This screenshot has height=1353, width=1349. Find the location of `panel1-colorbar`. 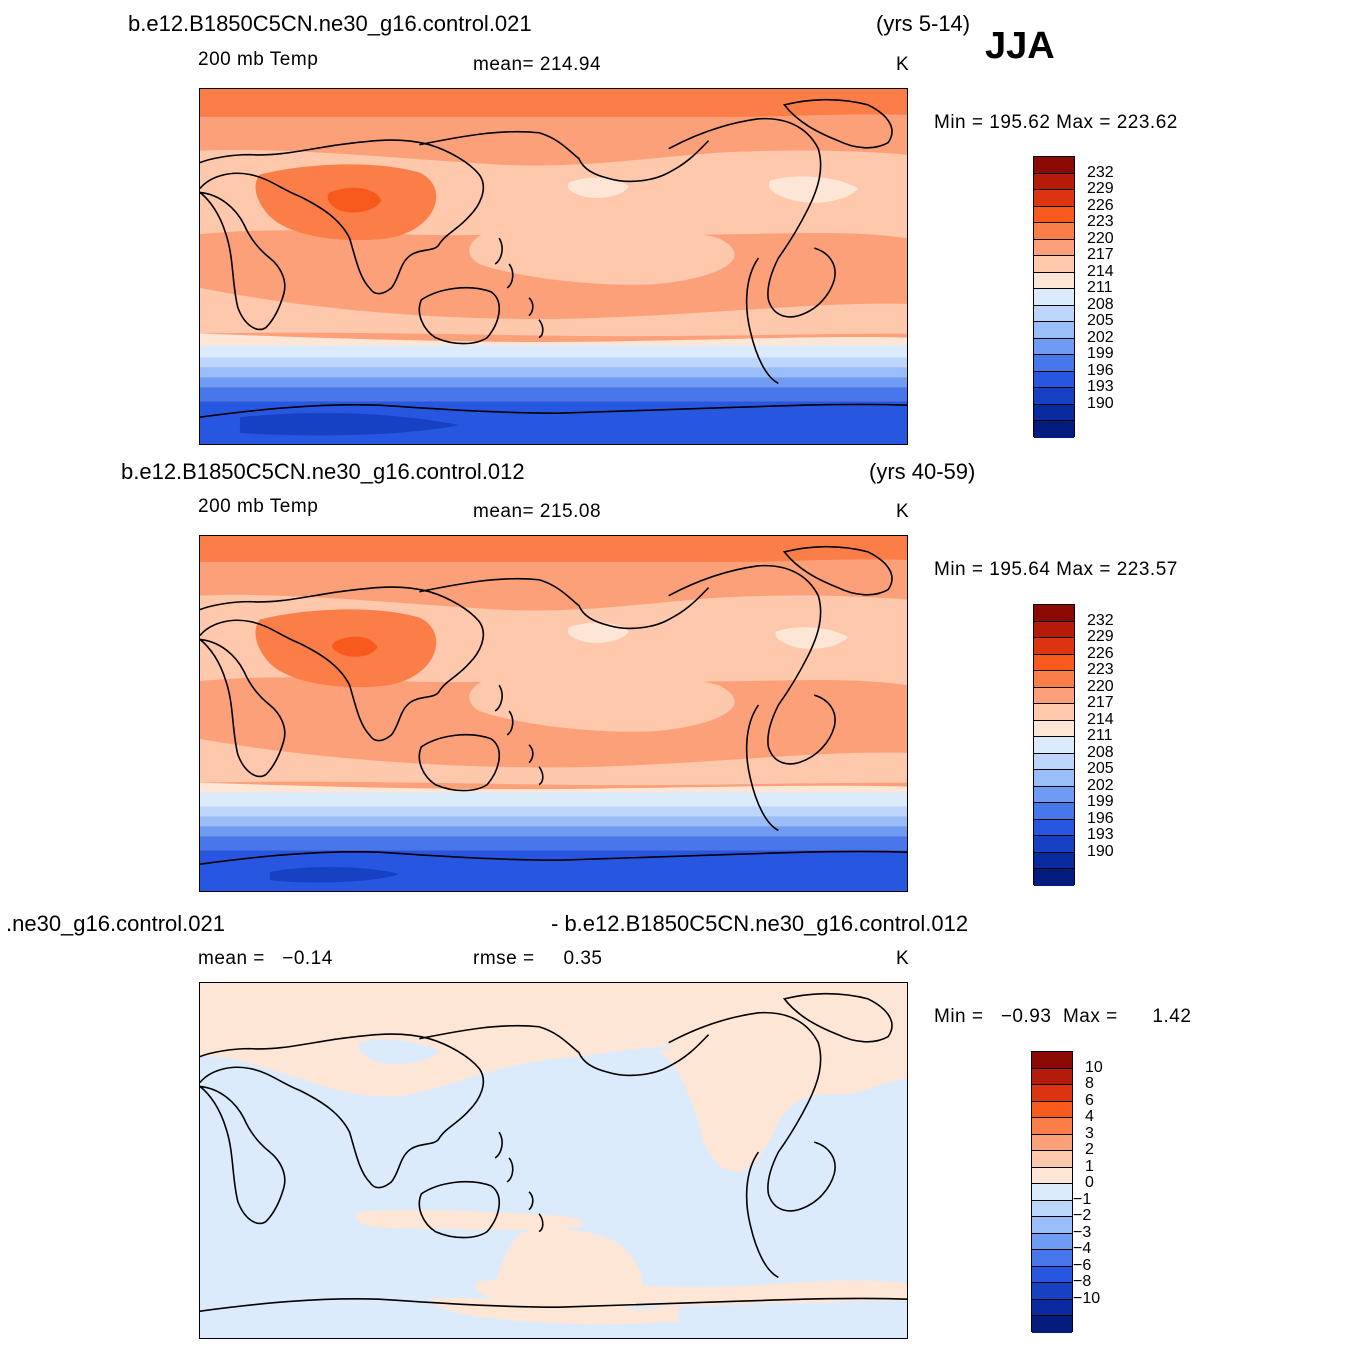

panel1-colorbar is located at coordinates (1054, 297).